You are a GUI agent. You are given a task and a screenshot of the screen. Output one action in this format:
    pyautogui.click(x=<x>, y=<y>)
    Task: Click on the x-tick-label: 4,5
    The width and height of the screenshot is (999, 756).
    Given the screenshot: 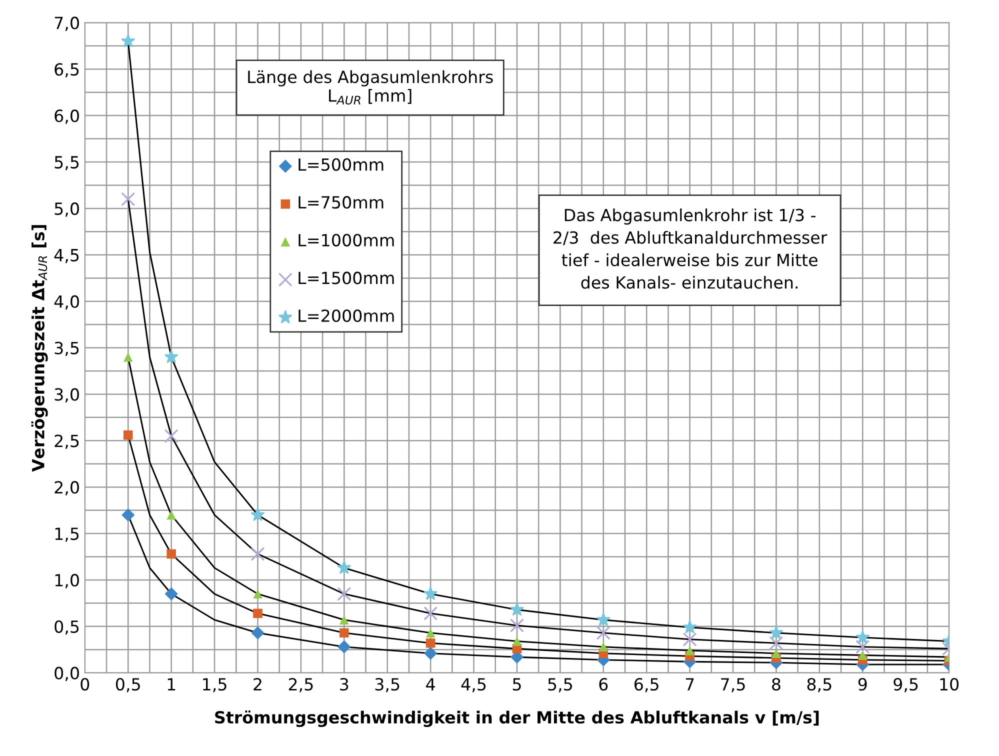 What is the action you would take?
    pyautogui.click(x=473, y=685)
    